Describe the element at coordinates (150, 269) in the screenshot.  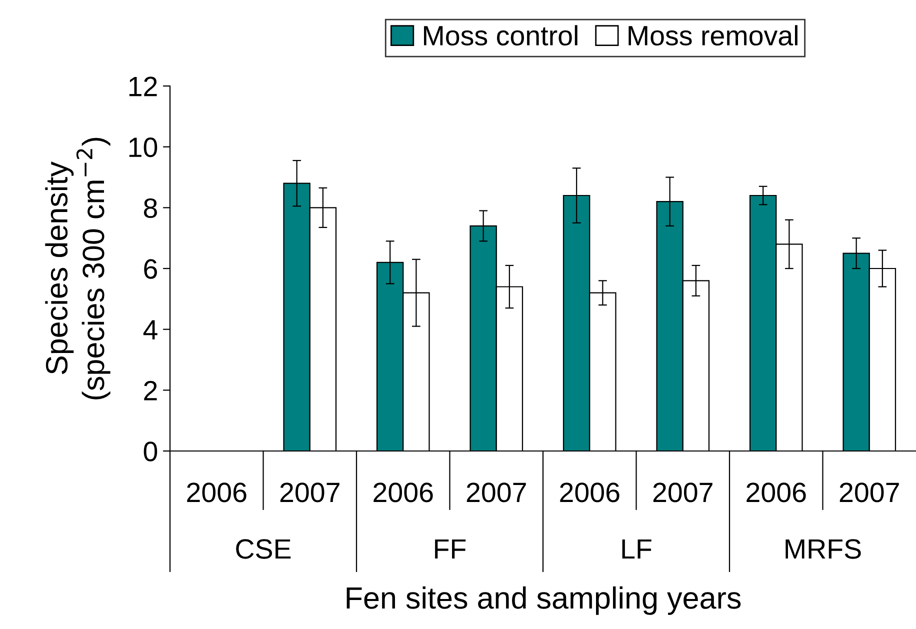
I see `y-tick-label: 6` at that location.